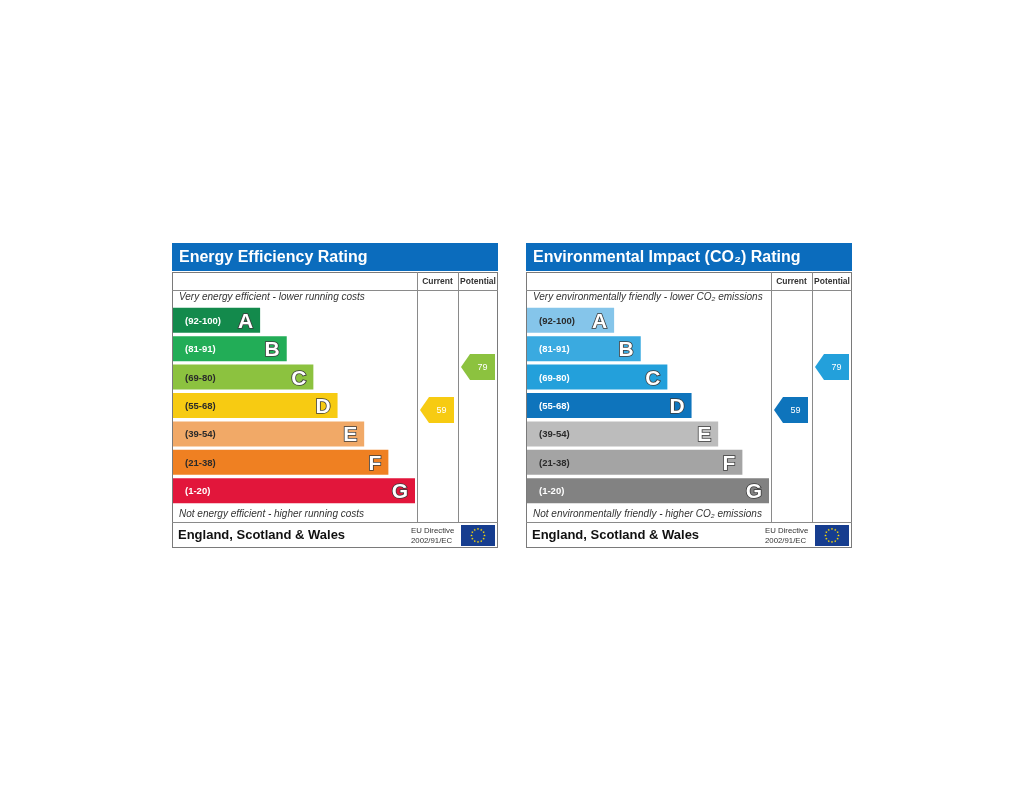 The image size is (1024, 791). I want to click on chart-title: Environmental Impact (CO₂) Rating, so click(689, 257).